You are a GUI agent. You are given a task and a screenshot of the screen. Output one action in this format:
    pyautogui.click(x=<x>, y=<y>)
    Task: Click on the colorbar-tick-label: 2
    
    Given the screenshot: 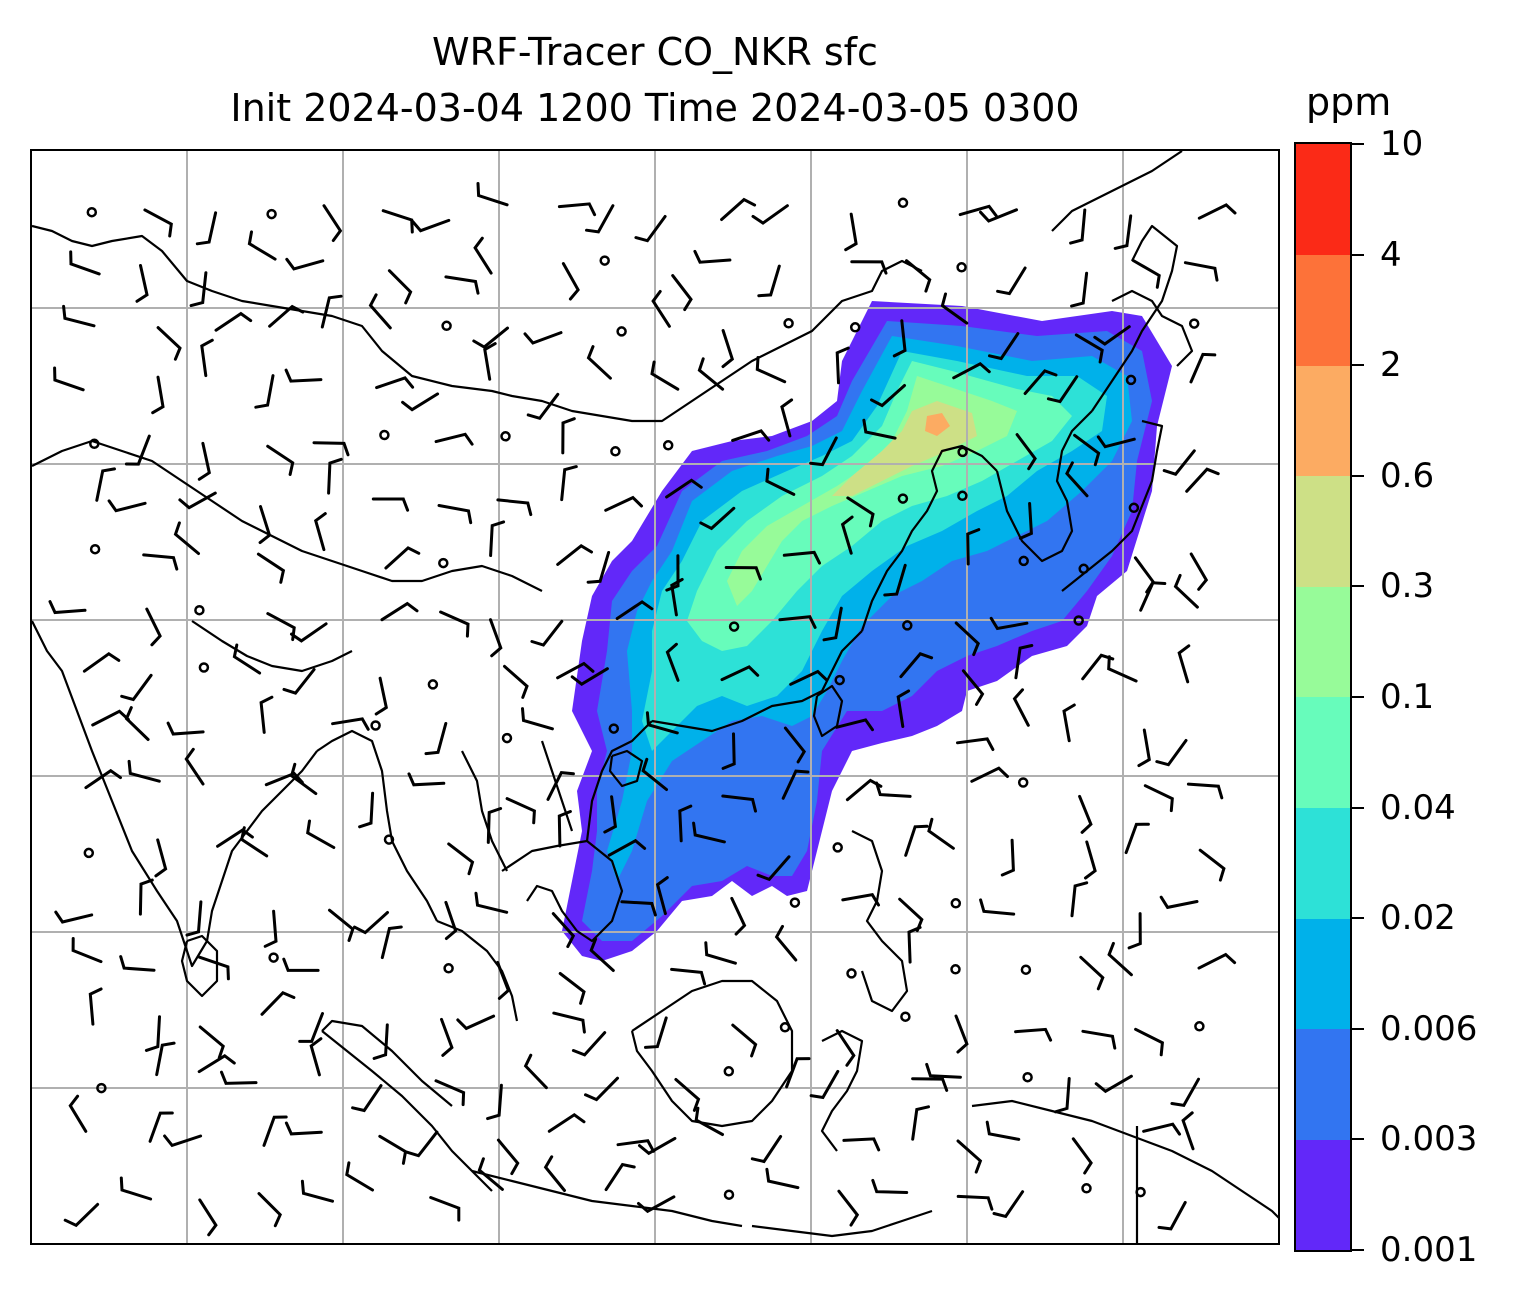 What is the action you would take?
    pyautogui.click(x=1391, y=365)
    